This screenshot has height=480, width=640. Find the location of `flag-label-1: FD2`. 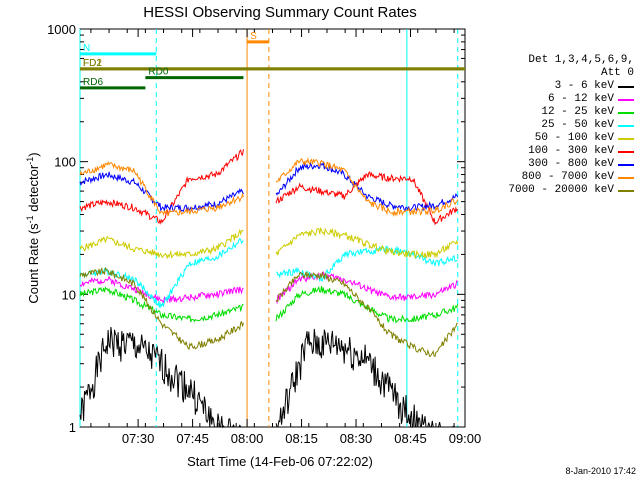

flag-label-1: FD2 is located at coordinates (92, 63).